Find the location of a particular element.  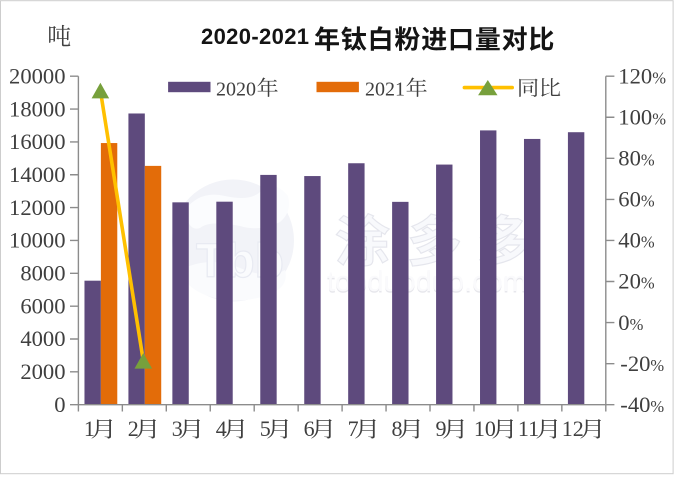

svg-text: -40% is located at coordinates (642, 404).